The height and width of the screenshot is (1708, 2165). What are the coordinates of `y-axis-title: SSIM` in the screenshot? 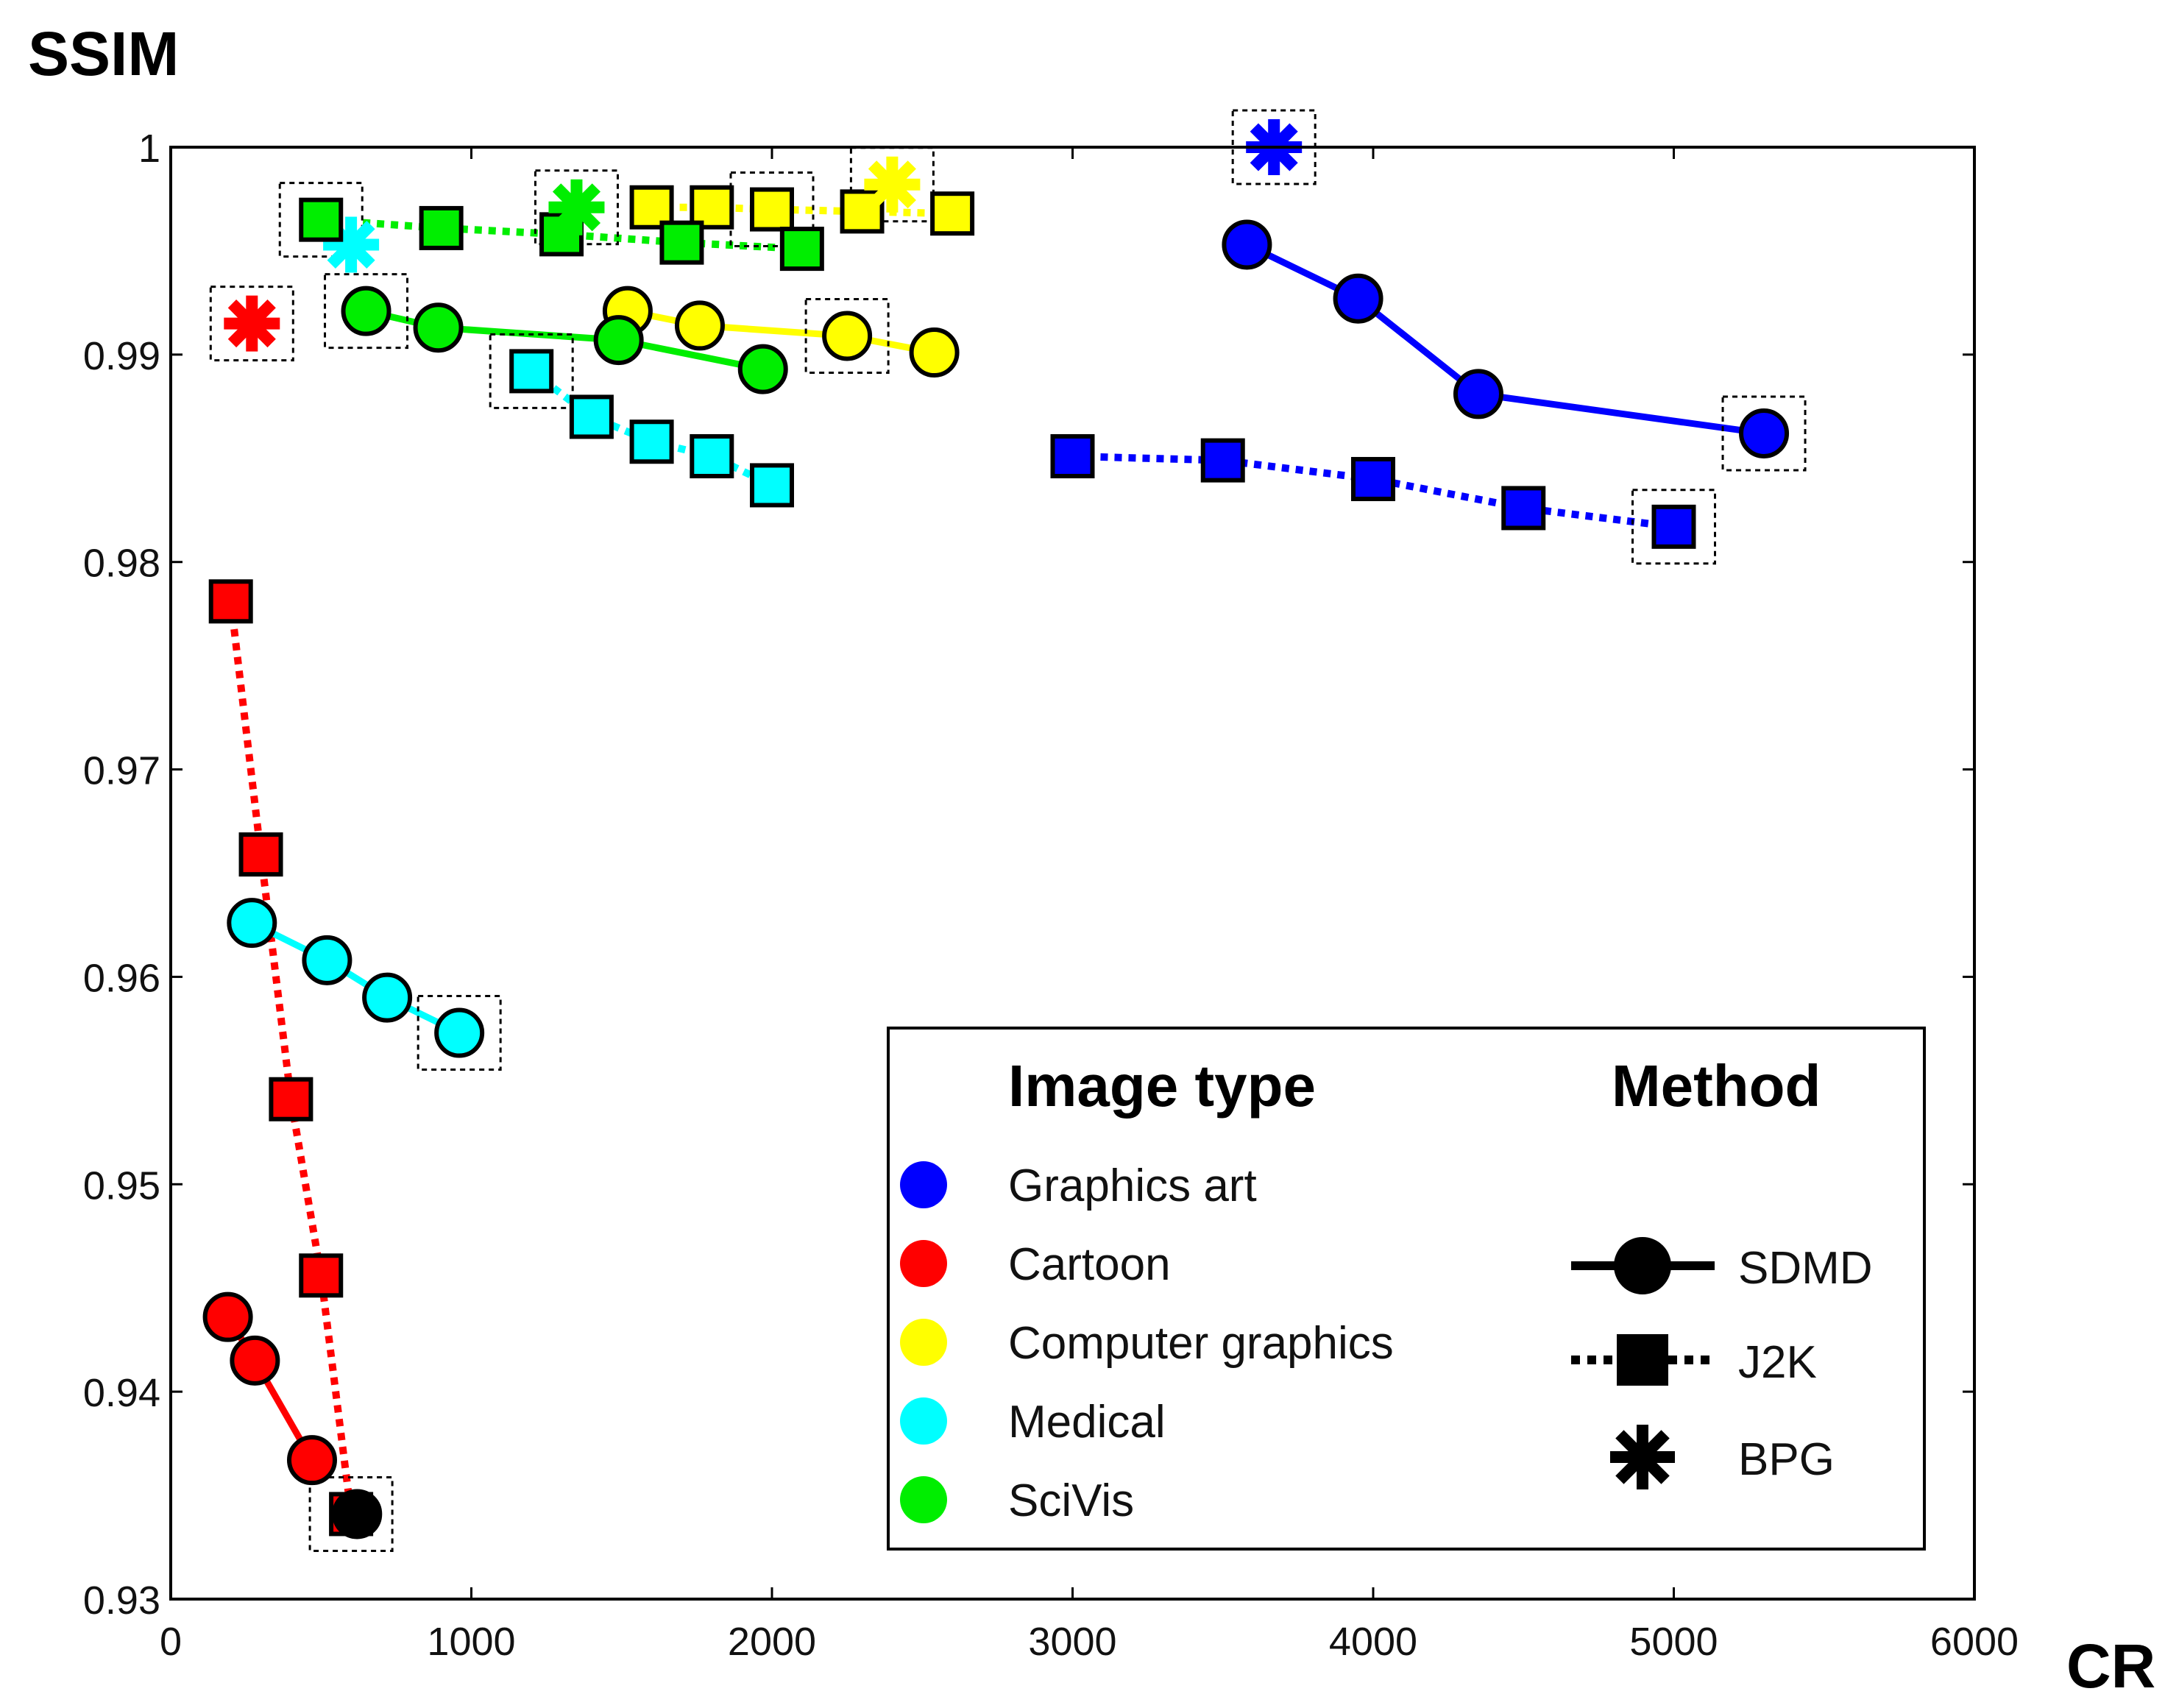 It's located at (103, 54).